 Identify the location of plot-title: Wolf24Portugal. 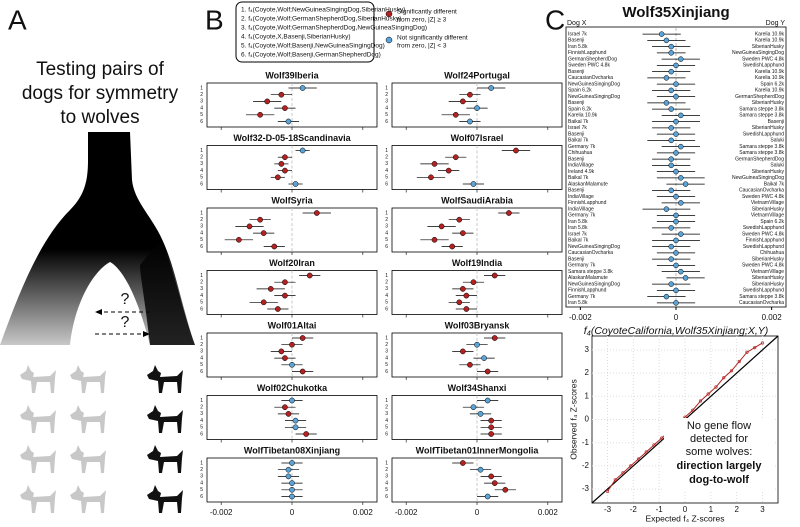
(477, 75).